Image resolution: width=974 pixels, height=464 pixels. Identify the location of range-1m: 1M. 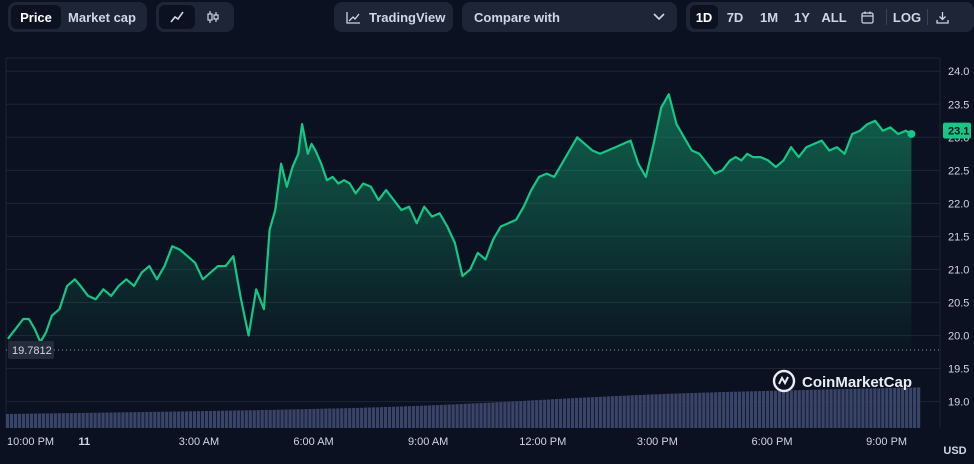
(769, 17).